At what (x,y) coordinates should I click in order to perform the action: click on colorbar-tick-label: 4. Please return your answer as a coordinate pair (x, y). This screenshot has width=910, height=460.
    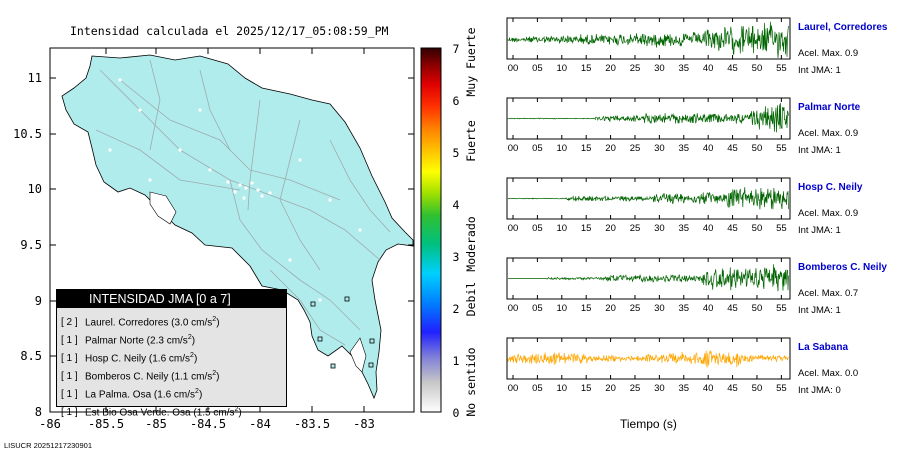
    Looking at the image, I should click on (456, 205).